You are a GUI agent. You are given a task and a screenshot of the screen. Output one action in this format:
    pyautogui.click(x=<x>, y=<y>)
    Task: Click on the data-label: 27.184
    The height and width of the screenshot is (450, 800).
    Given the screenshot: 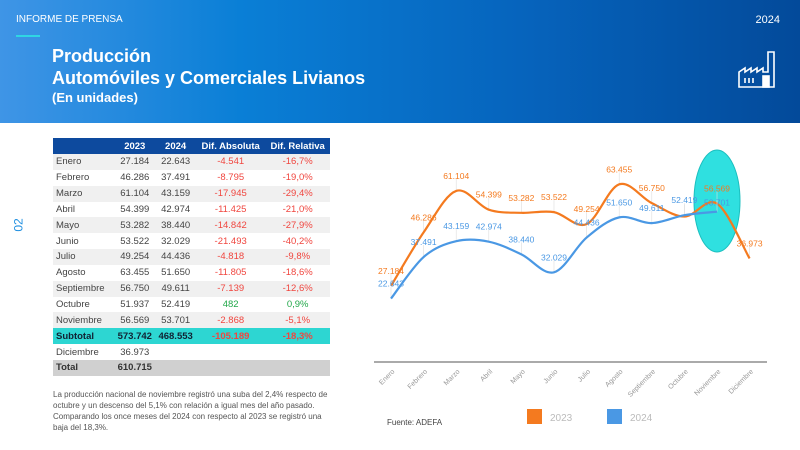 What is the action you would take?
    pyautogui.click(x=391, y=271)
    